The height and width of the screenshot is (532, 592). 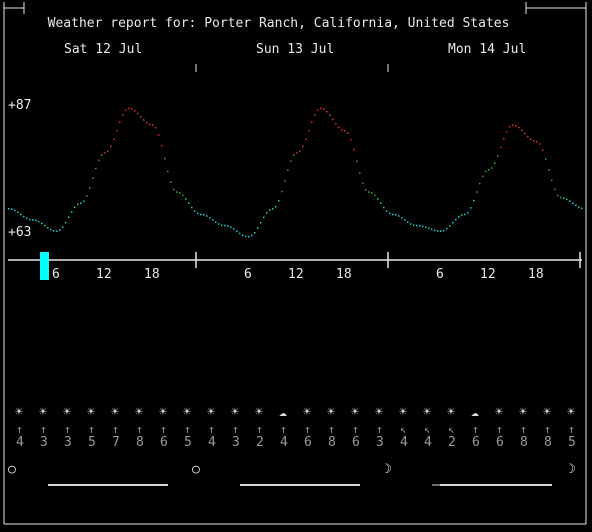 I want to click on wind-speed: 3, so click(x=236, y=442).